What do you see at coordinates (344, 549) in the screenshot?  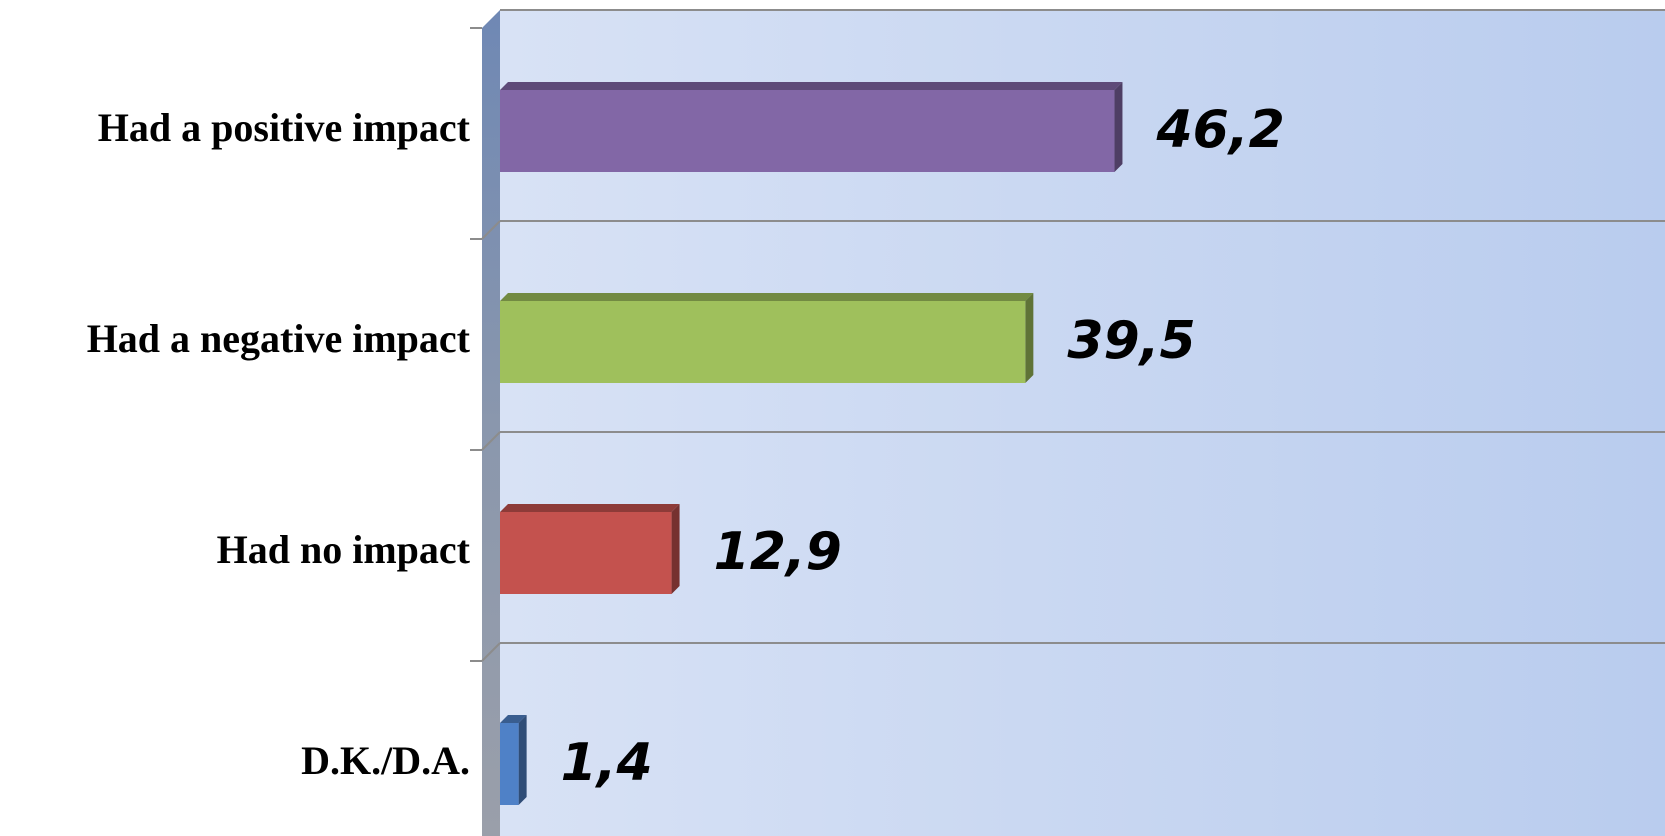 I see `category-label: Had no impact` at bounding box center [344, 549].